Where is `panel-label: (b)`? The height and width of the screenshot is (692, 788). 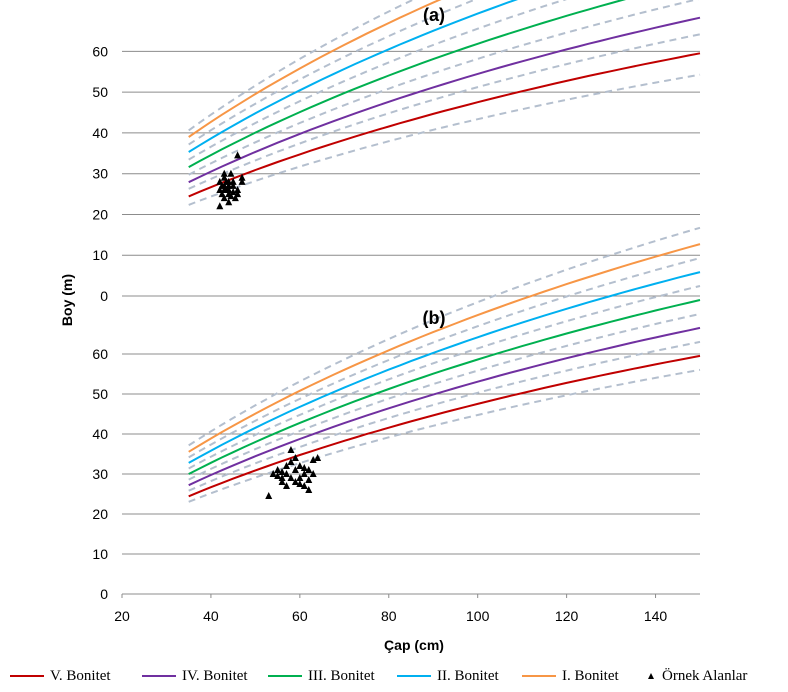 panel-label: (b) is located at coordinates (434, 318).